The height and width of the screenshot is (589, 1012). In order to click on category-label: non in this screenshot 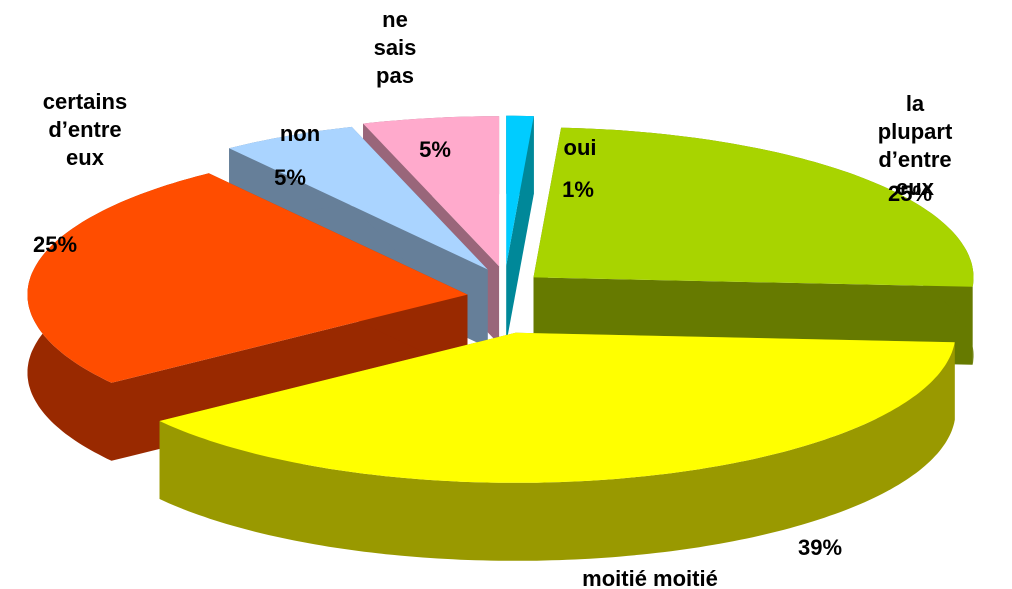, I will do `click(300, 133)`.